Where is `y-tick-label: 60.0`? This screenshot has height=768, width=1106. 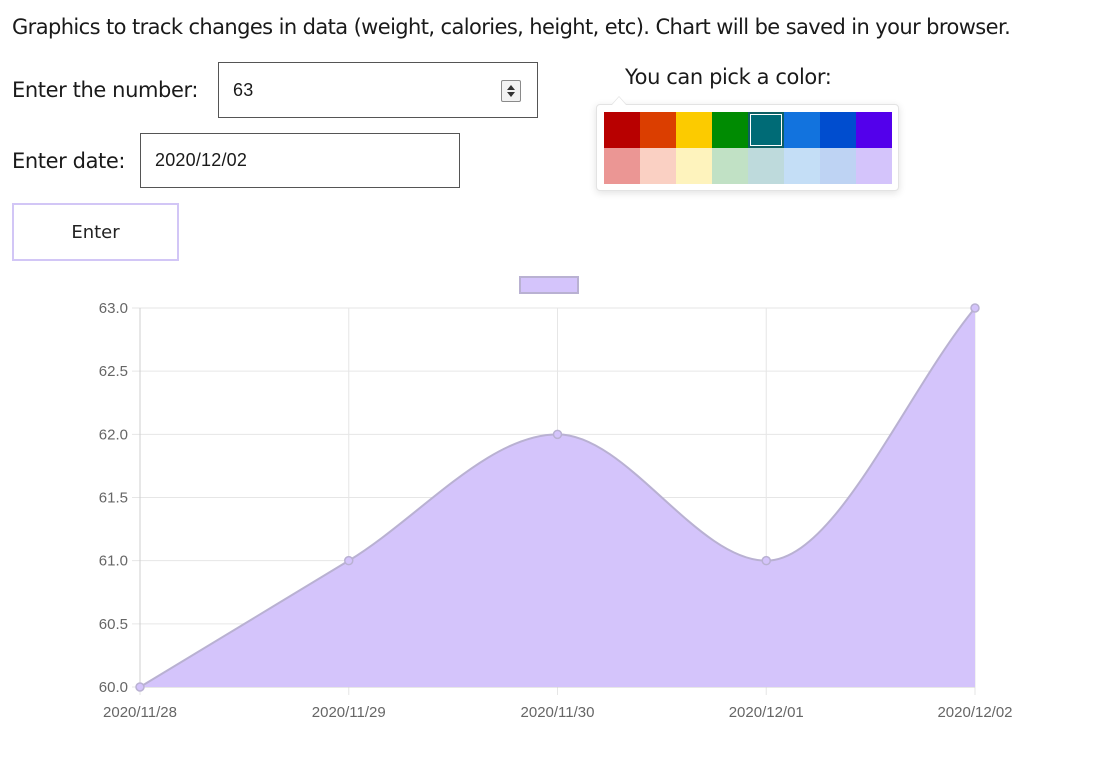 y-tick-label: 60.0 is located at coordinates (113, 687).